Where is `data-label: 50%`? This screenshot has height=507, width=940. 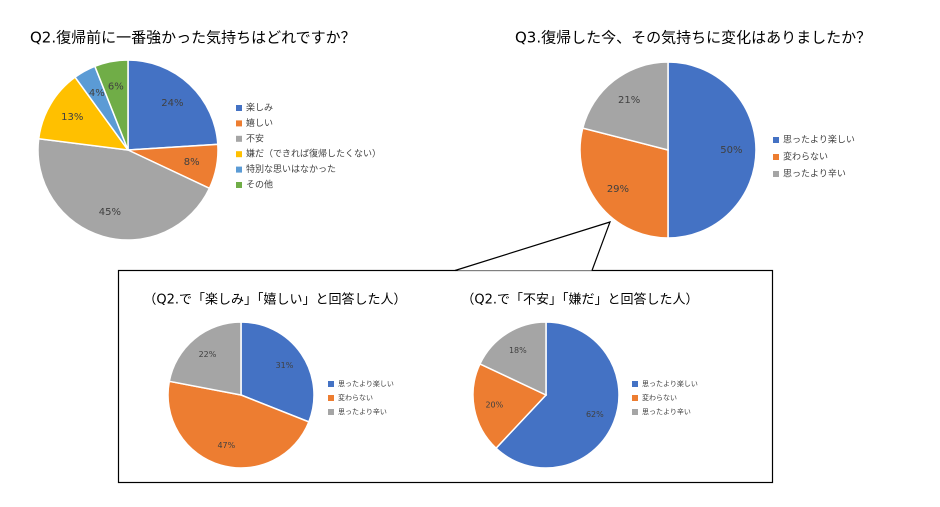
data-label: 50% is located at coordinates (731, 150).